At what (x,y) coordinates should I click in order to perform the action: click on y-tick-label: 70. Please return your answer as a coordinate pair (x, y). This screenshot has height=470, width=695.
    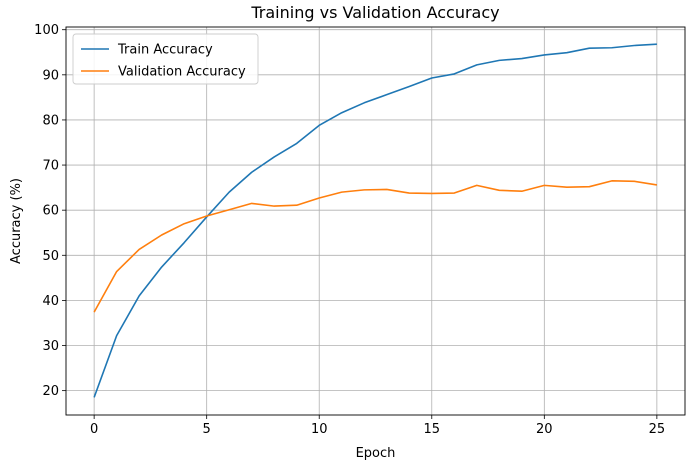
    Looking at the image, I should click on (50, 166).